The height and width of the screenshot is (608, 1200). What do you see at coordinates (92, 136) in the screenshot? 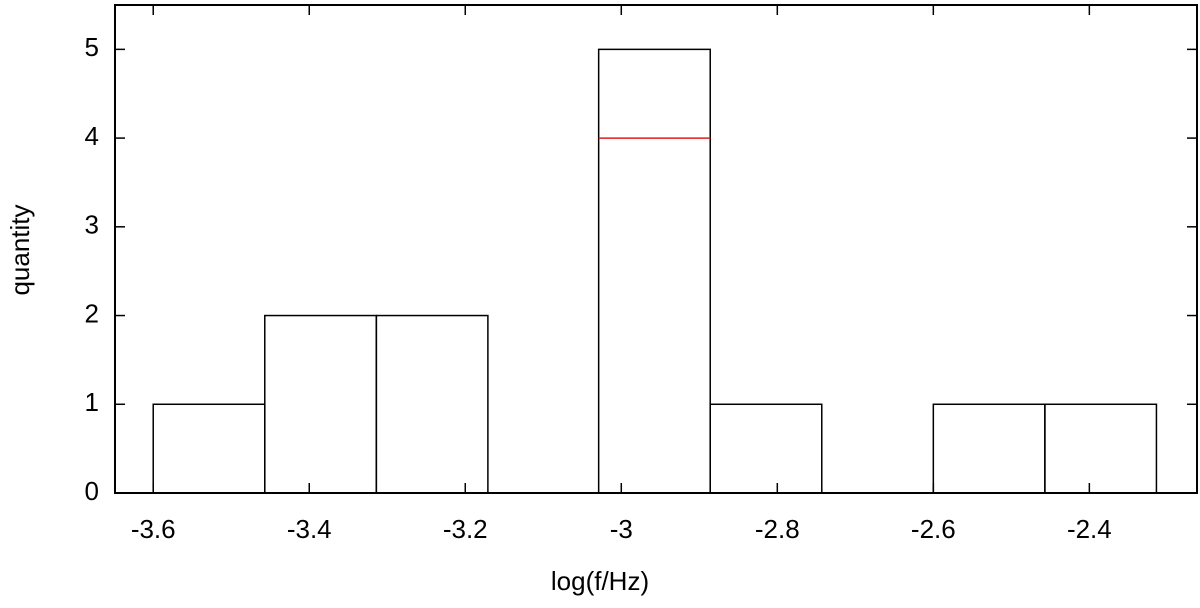
I see `y-tick-label: 4` at bounding box center [92, 136].